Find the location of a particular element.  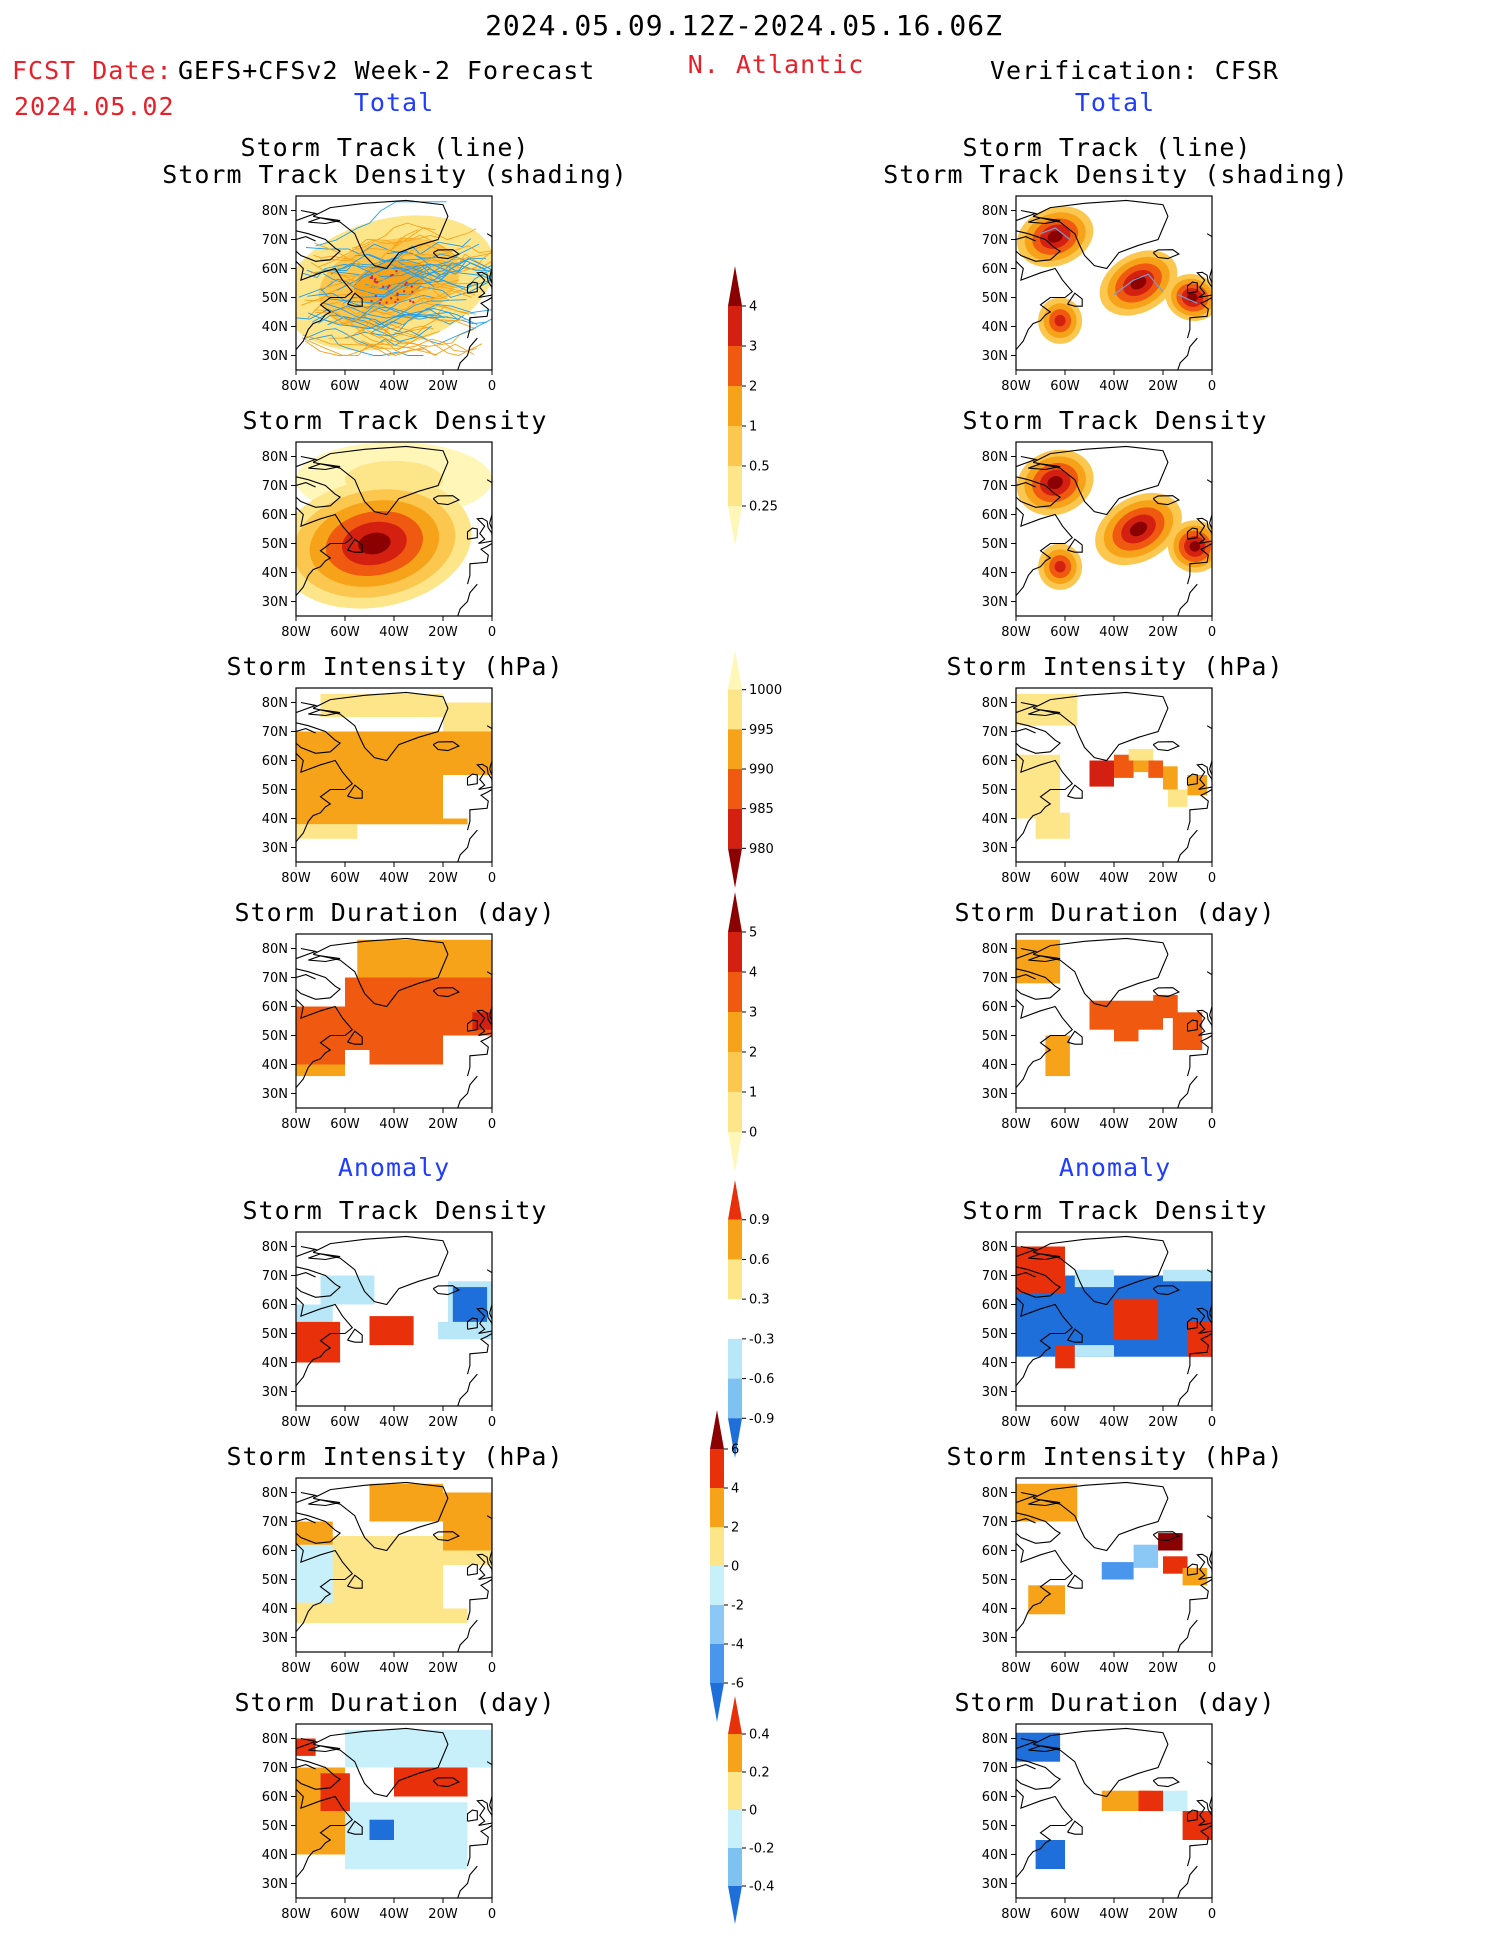

colorbar-label: -4 is located at coordinates (737, 1645).